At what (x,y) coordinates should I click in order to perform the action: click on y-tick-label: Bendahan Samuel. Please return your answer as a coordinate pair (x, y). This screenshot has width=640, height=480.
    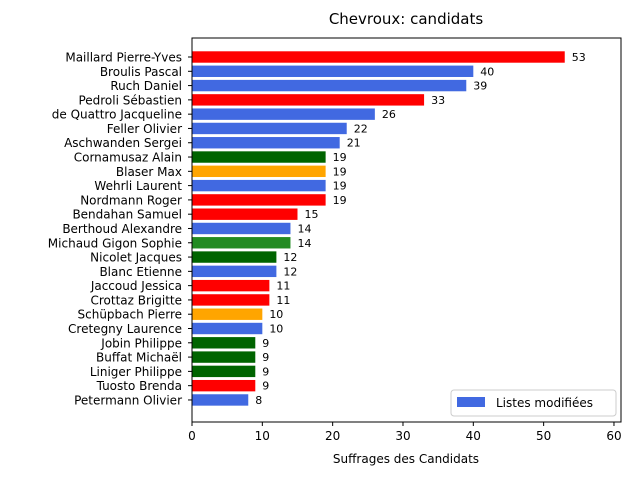
    Looking at the image, I should click on (127, 215).